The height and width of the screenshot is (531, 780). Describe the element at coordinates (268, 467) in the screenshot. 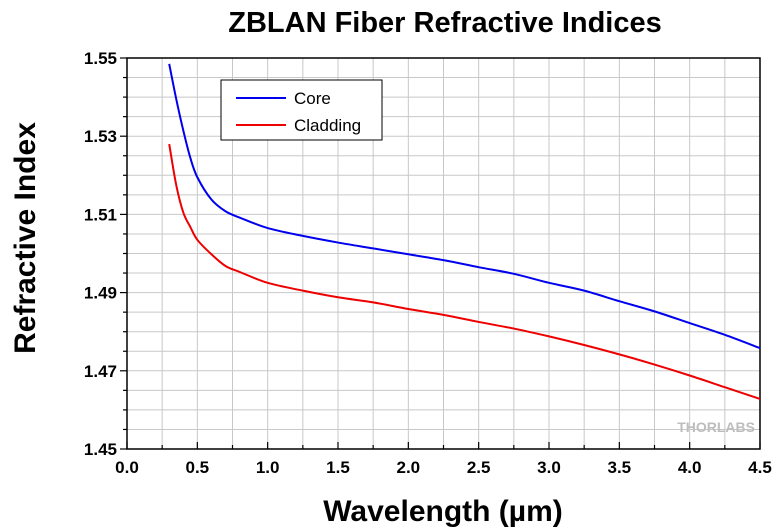

I see `x-tick-label: 1.0` at that location.